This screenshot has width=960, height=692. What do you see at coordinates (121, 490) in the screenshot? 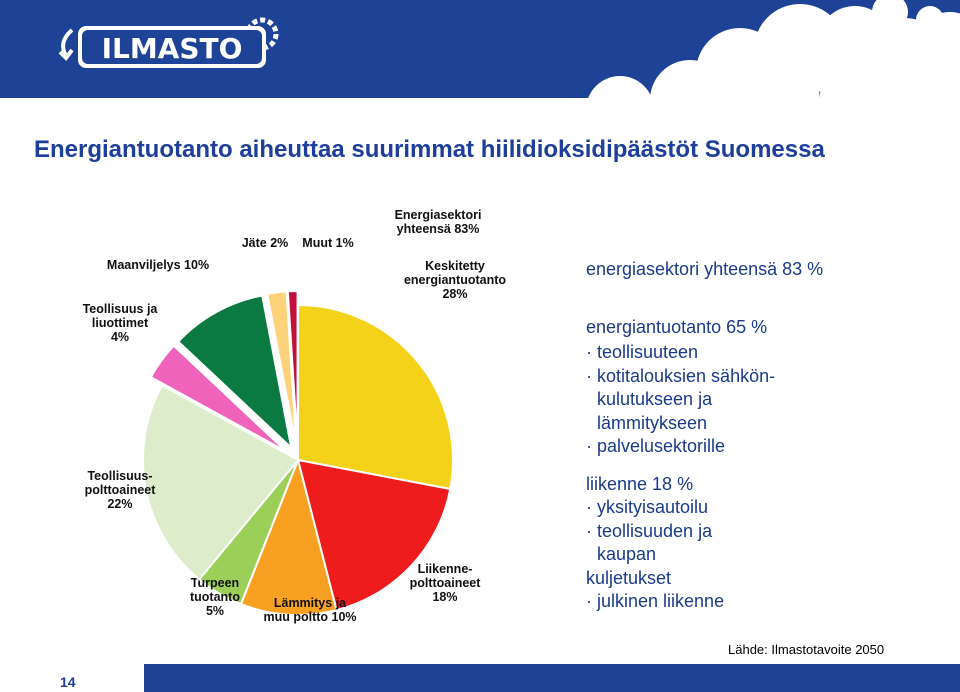
I see `pie-slice-label: Teollisuus-polttoaineet 22%` at bounding box center [121, 490].